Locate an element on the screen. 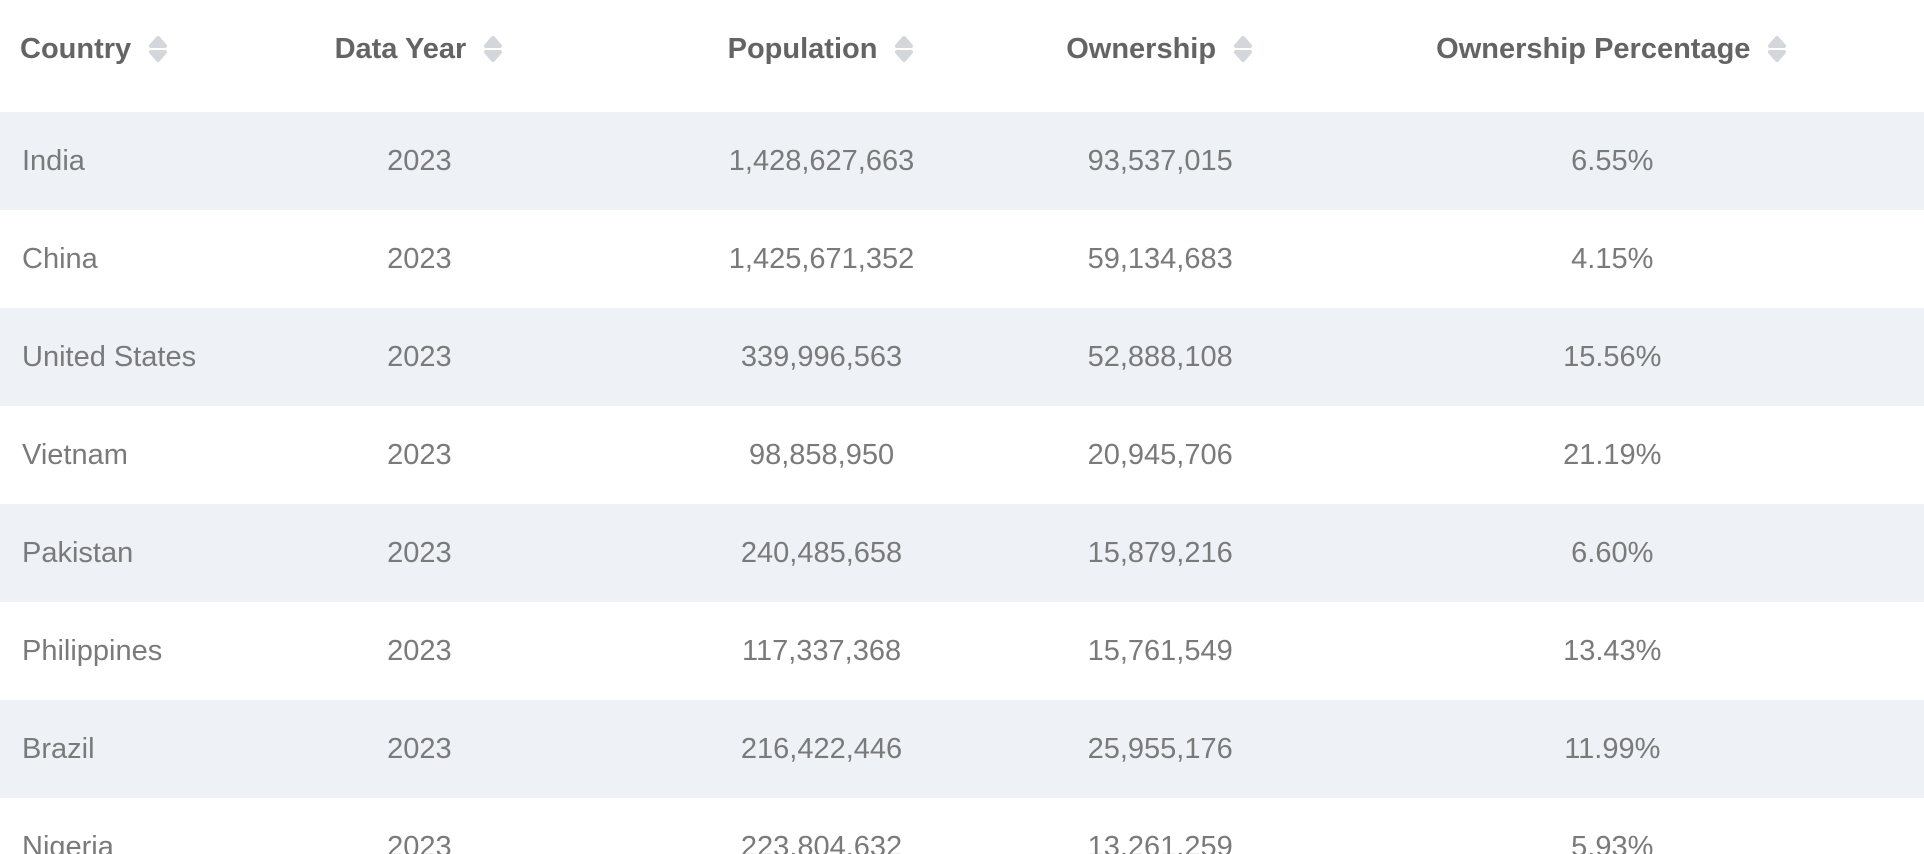 Image resolution: width=1924 pixels, height=854 pixels. cell-country: Brazil is located at coordinates (58, 748).